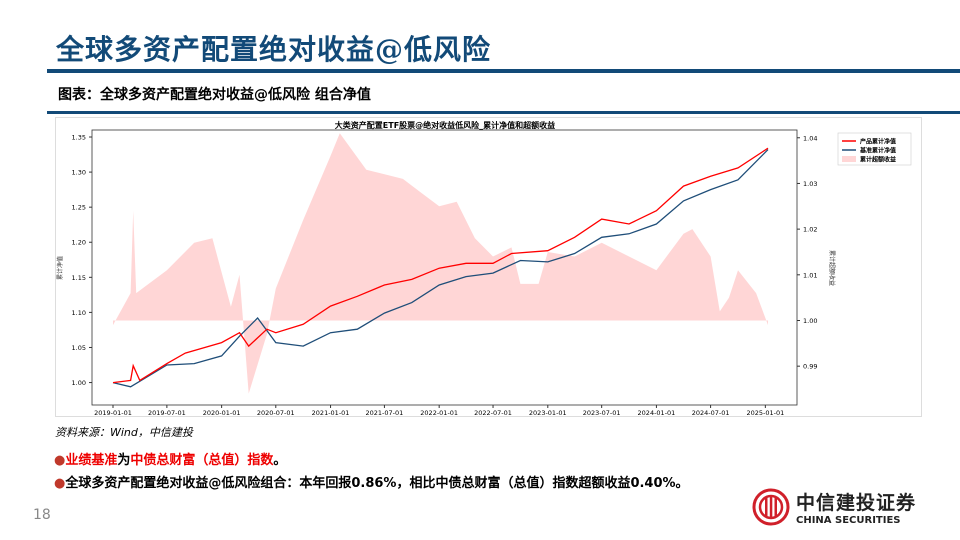 This screenshot has width=960, height=540. What do you see at coordinates (214, 95) in the screenshot?
I see `figure-caption: 图表：全球多资产配置绝对收益@低风险 组合净值` at bounding box center [214, 95].